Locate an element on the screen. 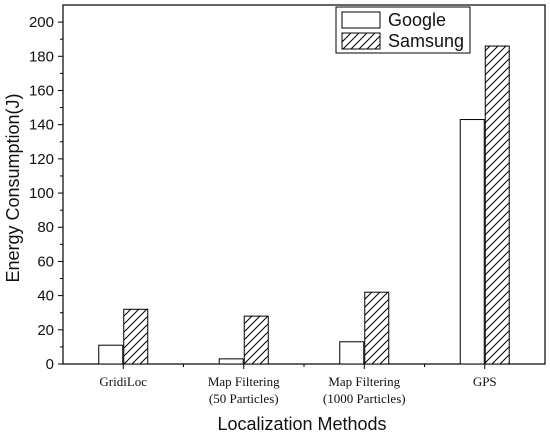 The image size is (550, 436). legend-swatch-google is located at coordinates (361, 20).